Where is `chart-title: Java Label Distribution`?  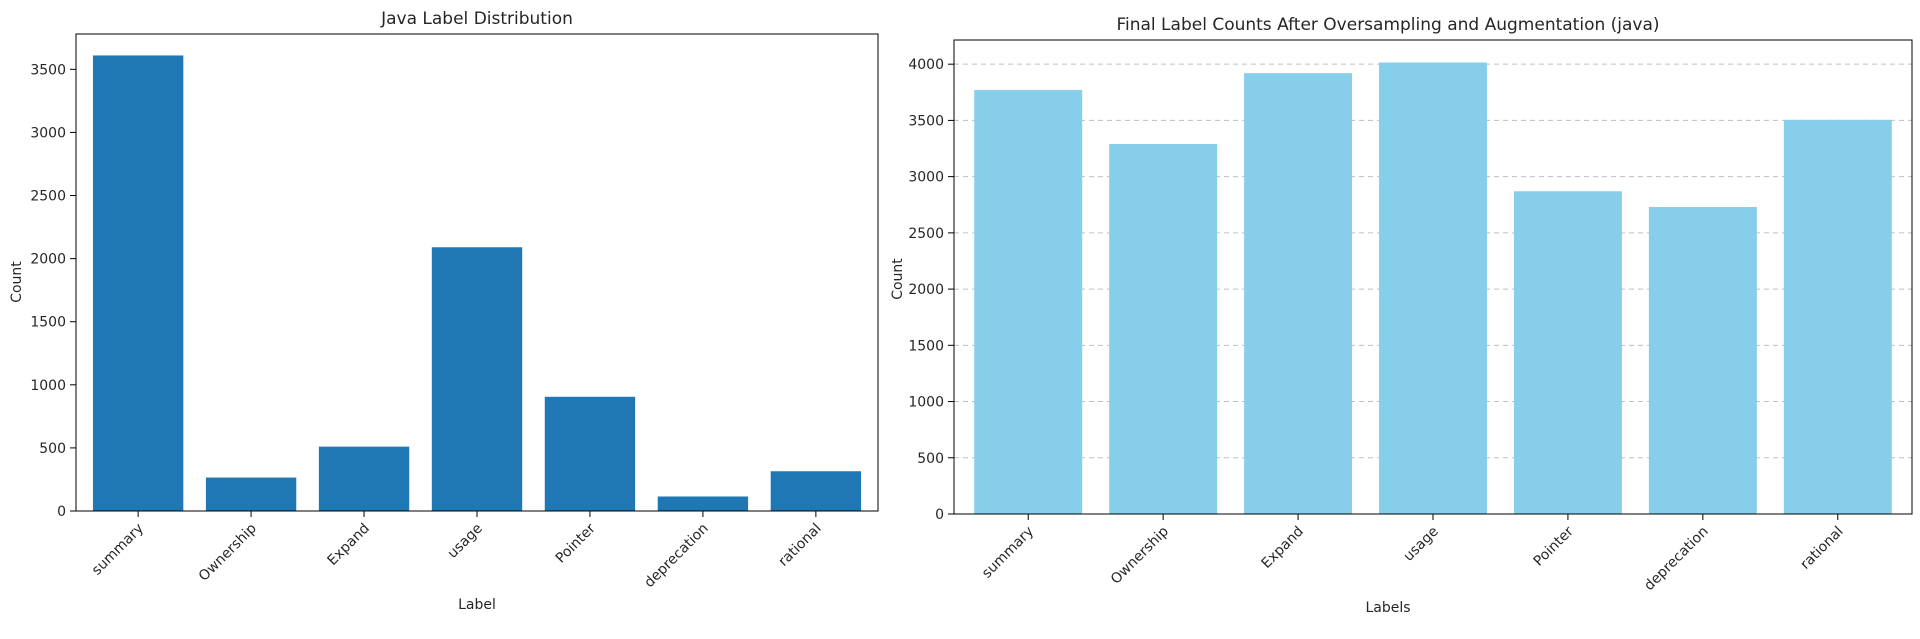
chart-title: Java Label Distribution is located at coordinates (476, 19).